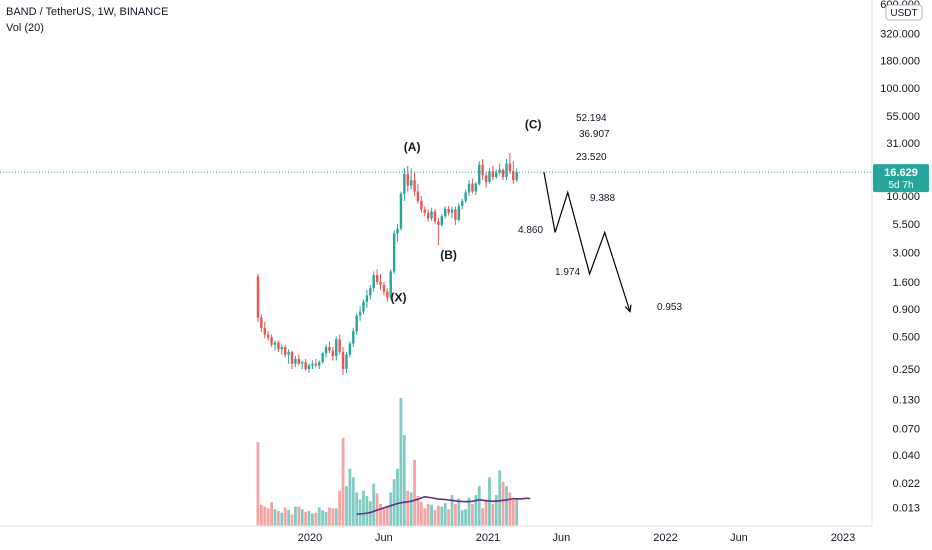 The image size is (932, 550). Describe the element at coordinates (530, 230) in the screenshot. I see `projection-level-label: 4.860` at that location.